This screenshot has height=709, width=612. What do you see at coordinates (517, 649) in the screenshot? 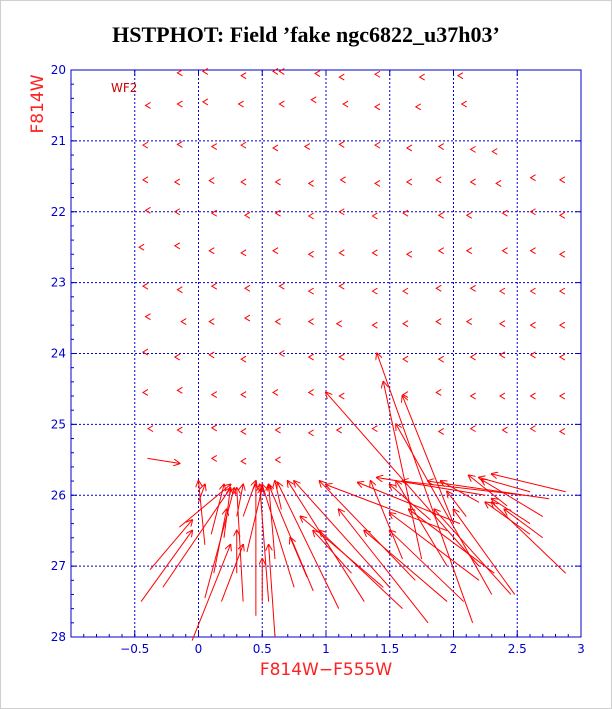
I see `x-tick-label: 2.5` at bounding box center [517, 649].